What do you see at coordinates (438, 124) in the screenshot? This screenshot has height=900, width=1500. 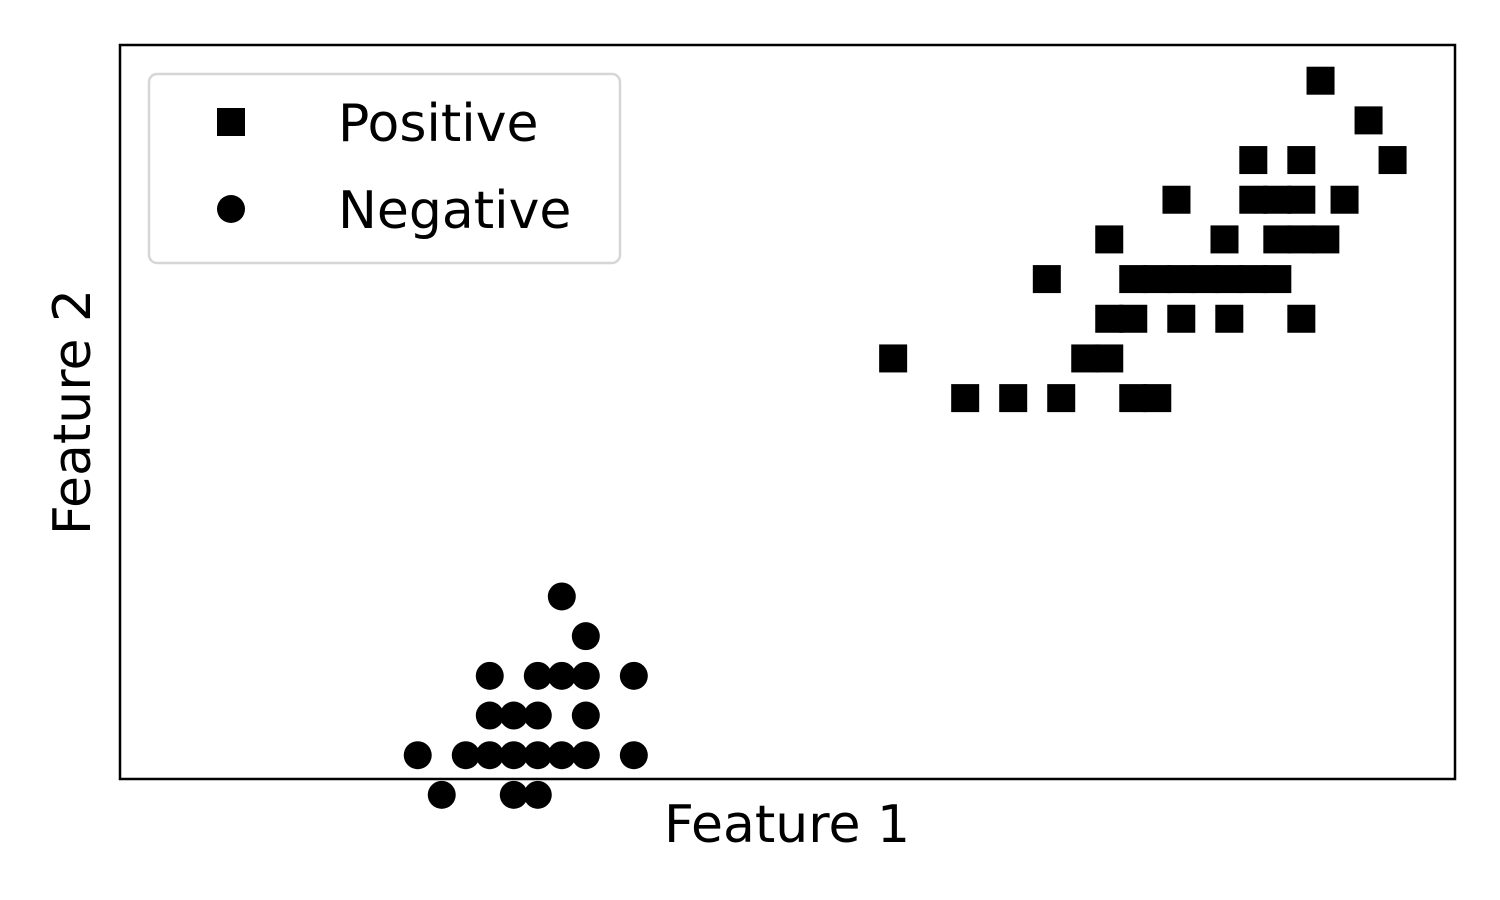 I see `legend-label-positive: Positive` at bounding box center [438, 124].